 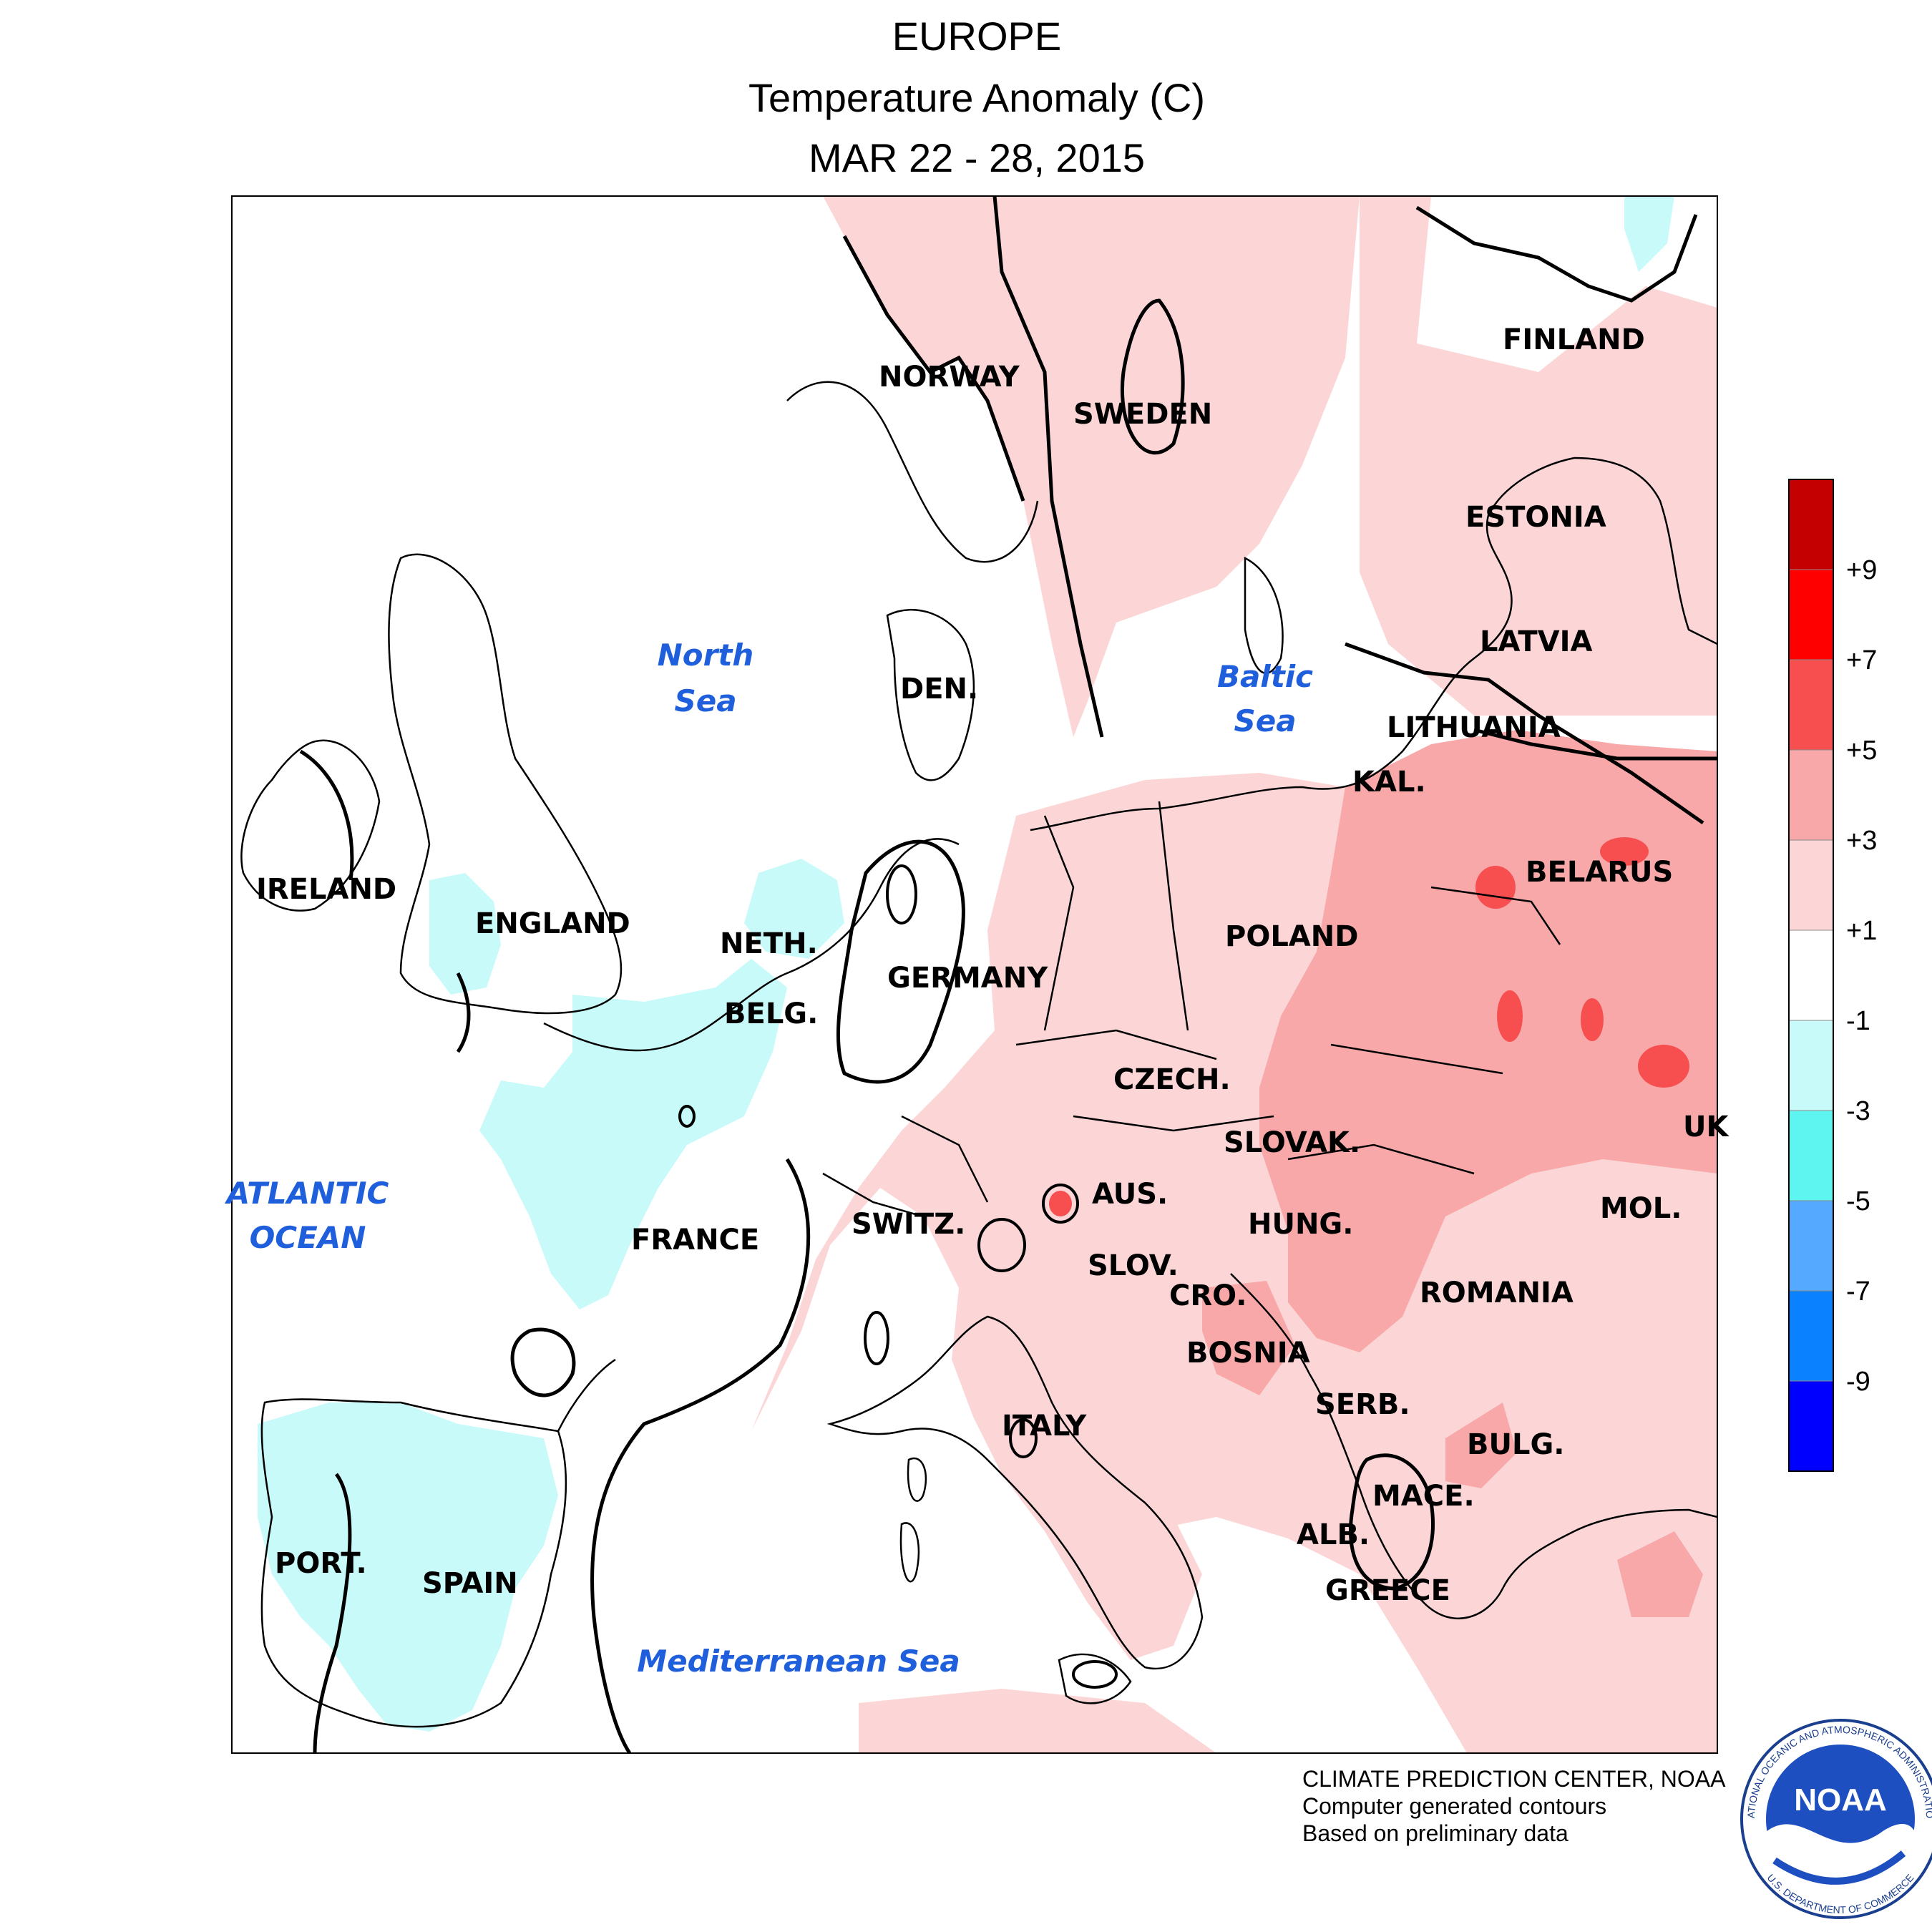 What do you see at coordinates (1861, 841) in the screenshot?
I see `legend-label: +3` at bounding box center [1861, 841].